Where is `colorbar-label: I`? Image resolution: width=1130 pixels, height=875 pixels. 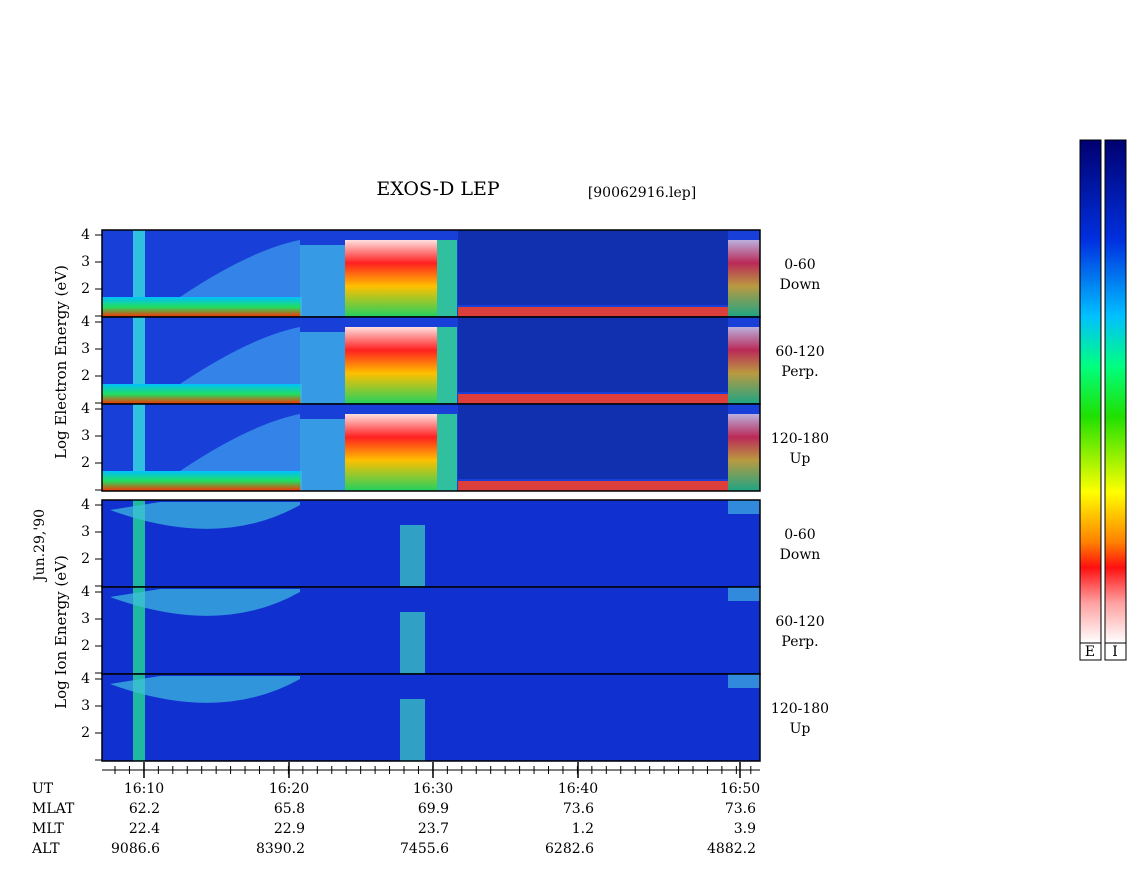 colorbar-label: I is located at coordinates (1115, 652).